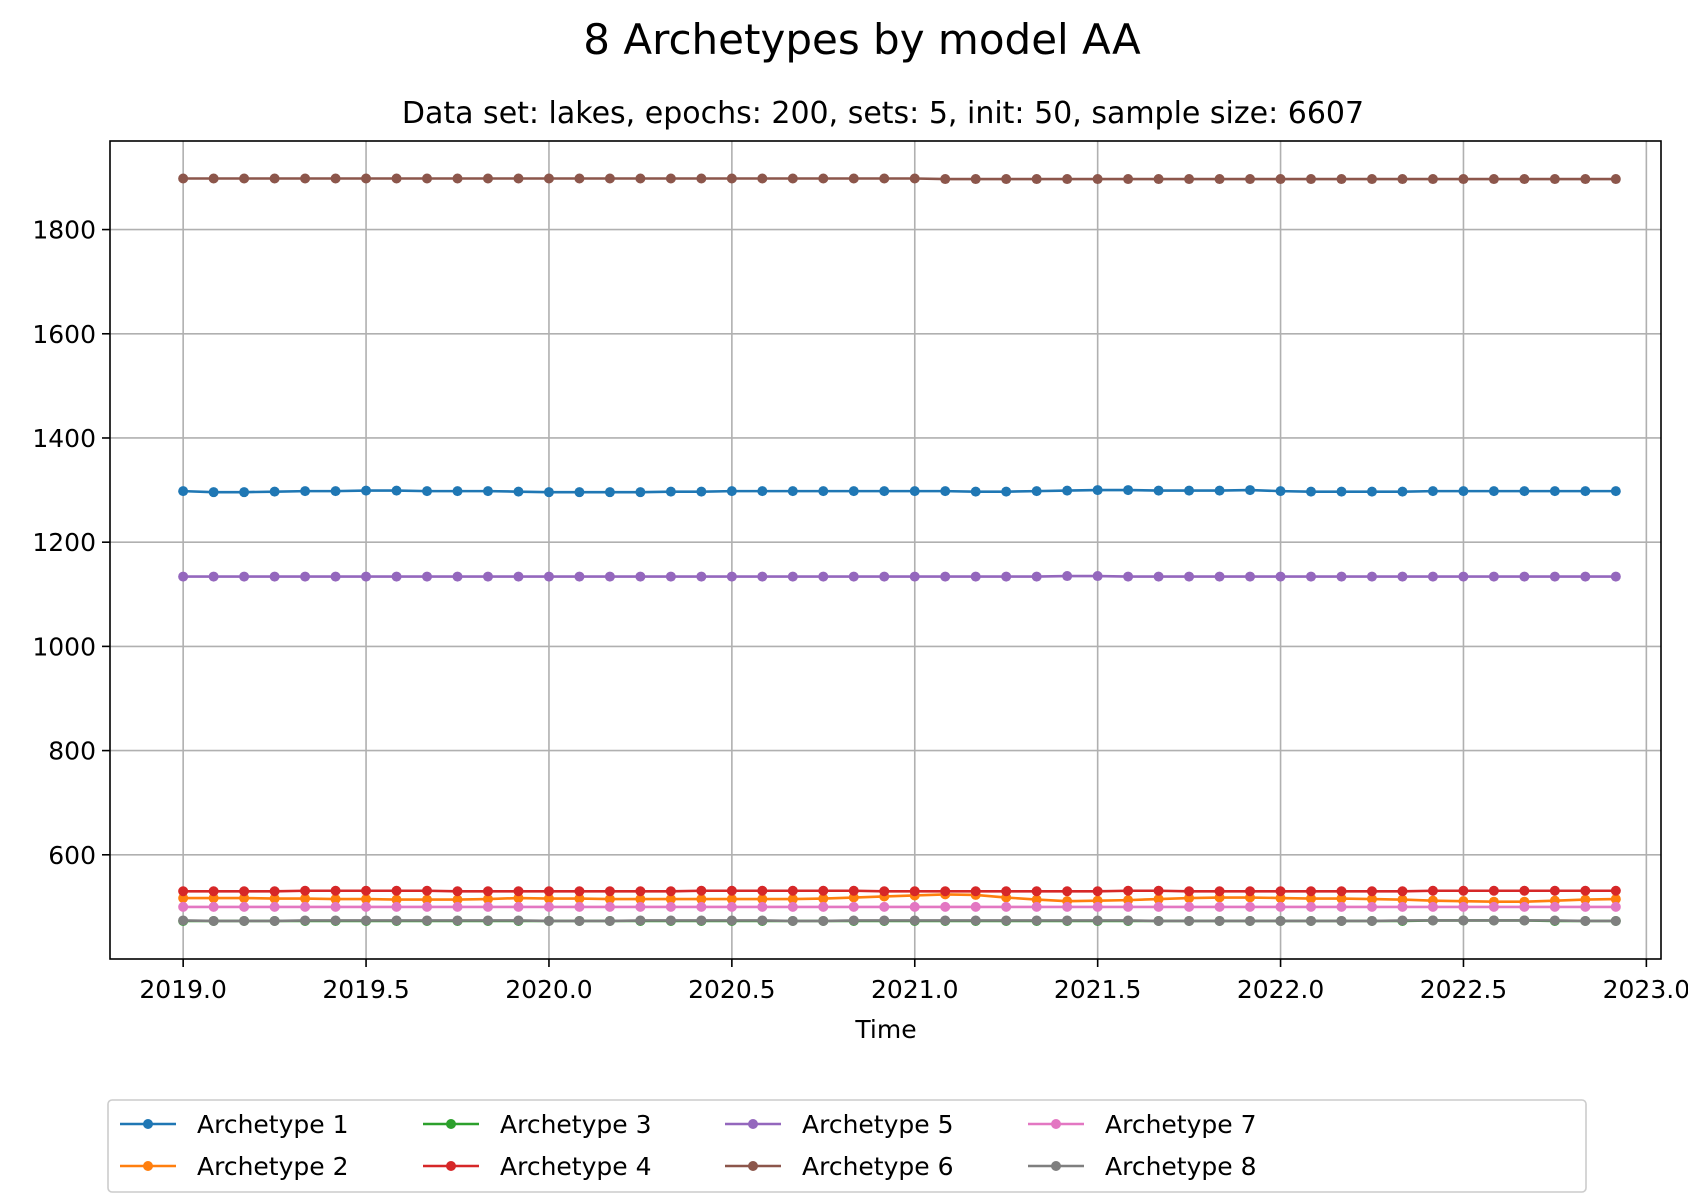  Describe the element at coordinates (878, 1124) in the screenshot. I see `legend-label: Archetype 5` at that location.